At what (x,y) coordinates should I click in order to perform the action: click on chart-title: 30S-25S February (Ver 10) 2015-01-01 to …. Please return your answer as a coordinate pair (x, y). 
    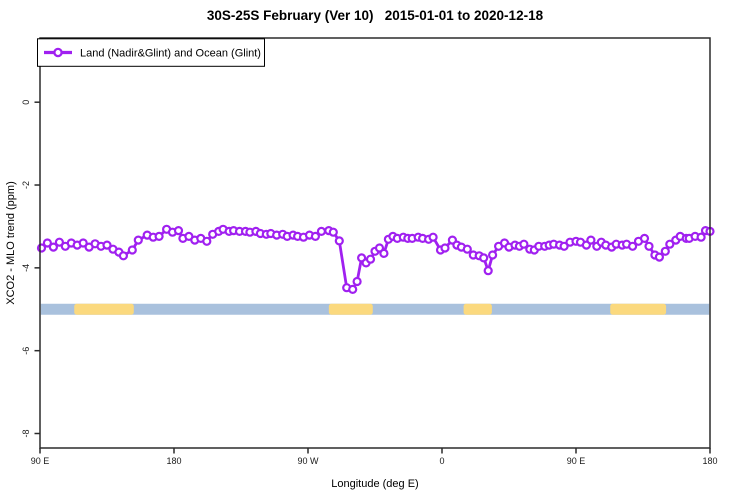
    Looking at the image, I should click on (375, 15).